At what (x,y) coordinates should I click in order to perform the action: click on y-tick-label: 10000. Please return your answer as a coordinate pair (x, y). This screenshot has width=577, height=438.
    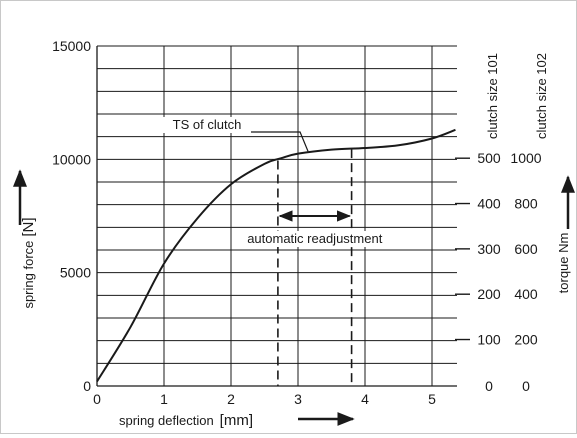
    Looking at the image, I should click on (71, 159).